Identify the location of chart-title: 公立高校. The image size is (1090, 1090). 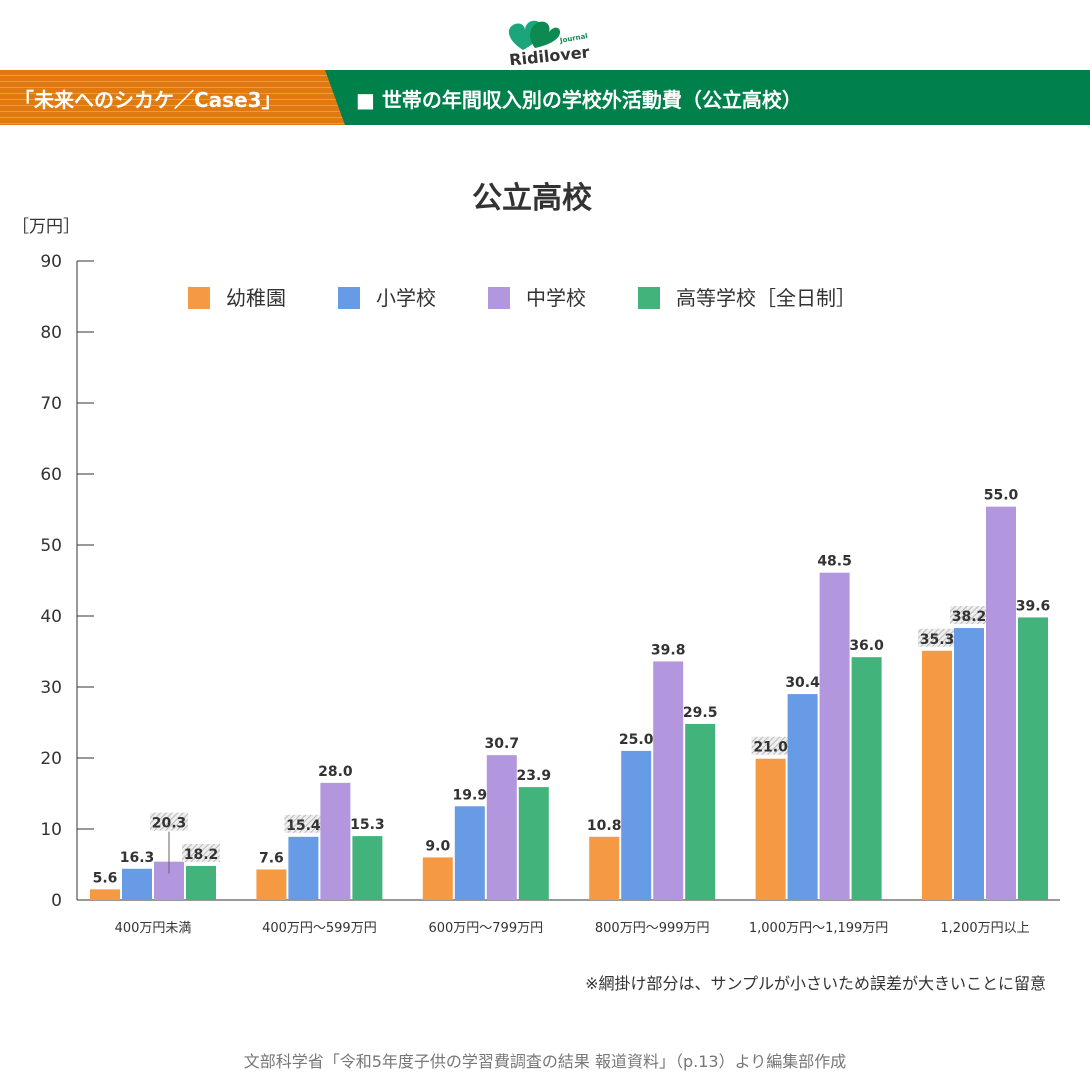
(532, 198).